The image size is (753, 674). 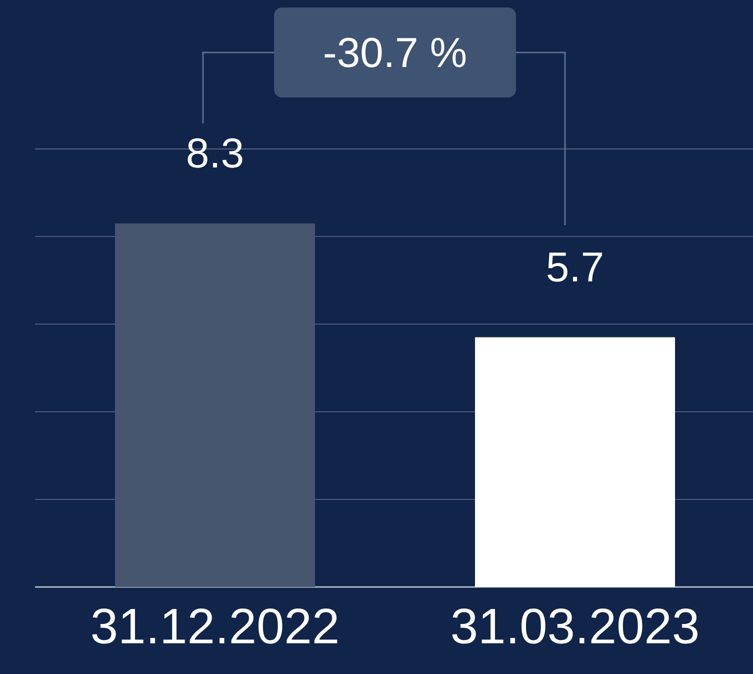 What do you see at coordinates (575, 626) in the screenshot?
I see `x-tick-label: 31.03.2023` at bounding box center [575, 626].